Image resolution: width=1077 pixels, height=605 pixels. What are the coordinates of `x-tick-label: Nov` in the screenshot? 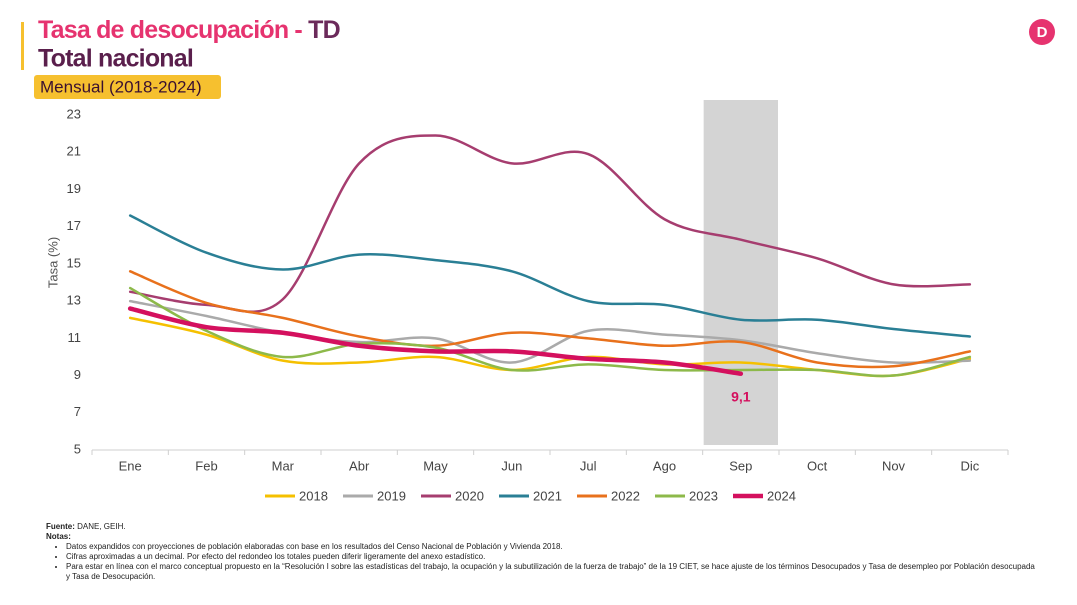 It's located at (894, 465).